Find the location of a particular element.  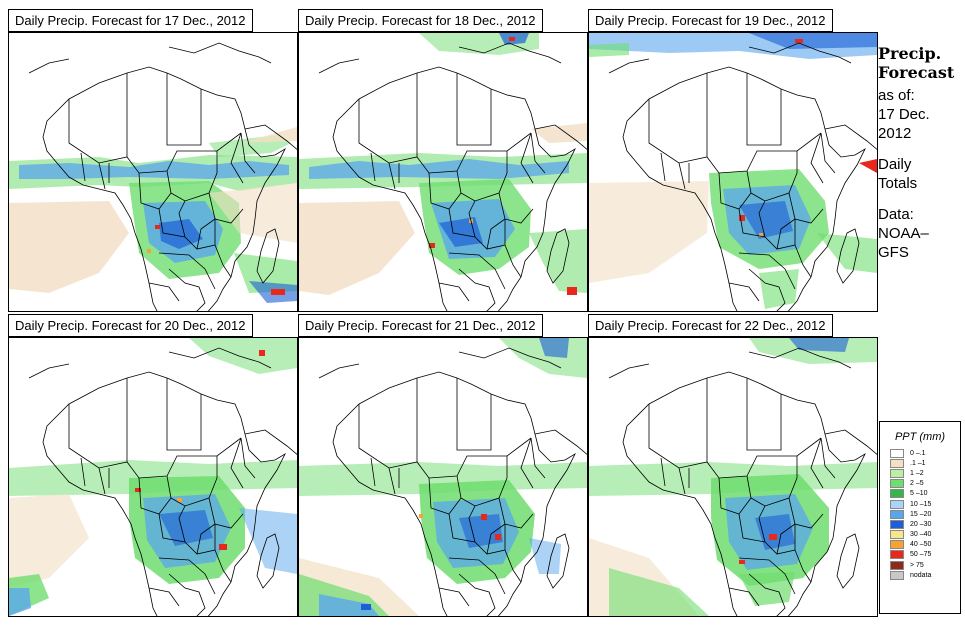

forecast-panel-dec18: Daily Precip. Forecast for 18 Dec., 2012 is located at coordinates (443, 160).